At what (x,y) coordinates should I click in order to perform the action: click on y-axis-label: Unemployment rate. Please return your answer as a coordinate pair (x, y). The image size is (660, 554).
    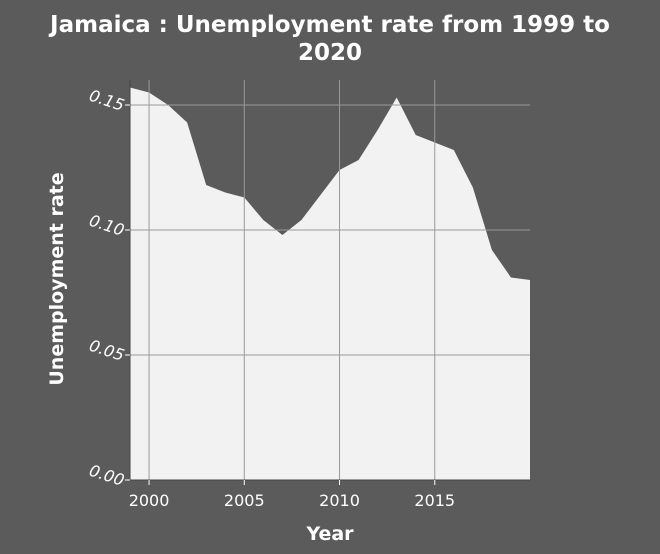
    Looking at the image, I should click on (57, 278).